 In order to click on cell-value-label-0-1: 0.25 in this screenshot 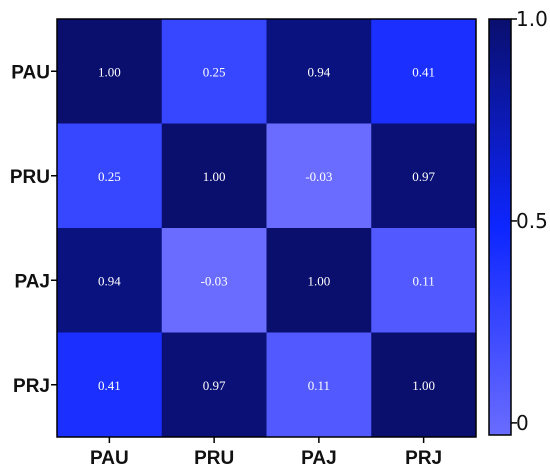, I will do `click(214, 71)`.